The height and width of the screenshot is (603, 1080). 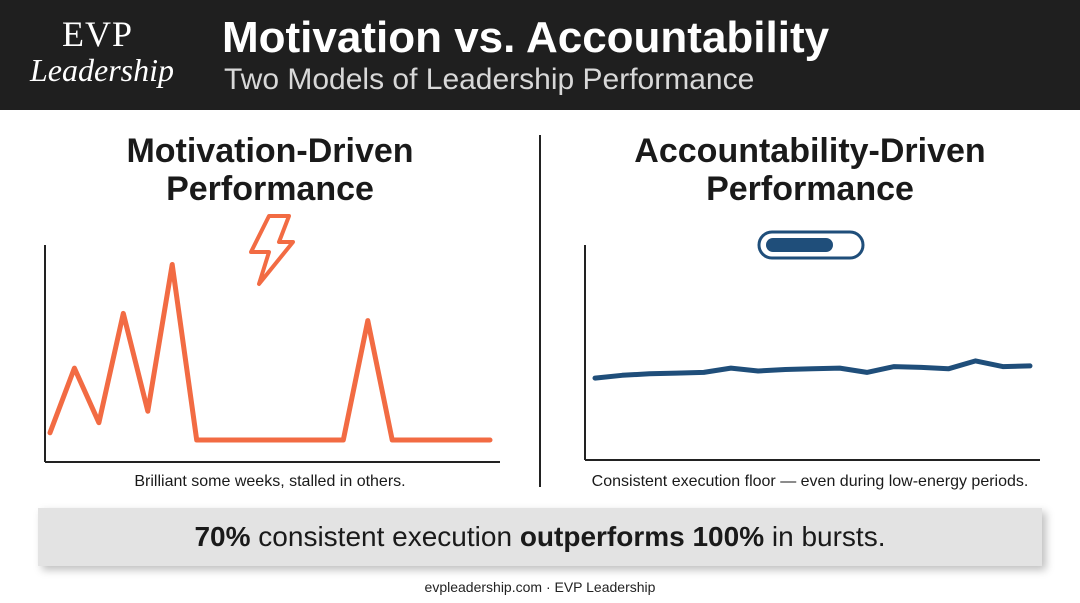 I want to click on left-caption: Brilliant some weeks, stalled in others., so click(x=270, y=481).